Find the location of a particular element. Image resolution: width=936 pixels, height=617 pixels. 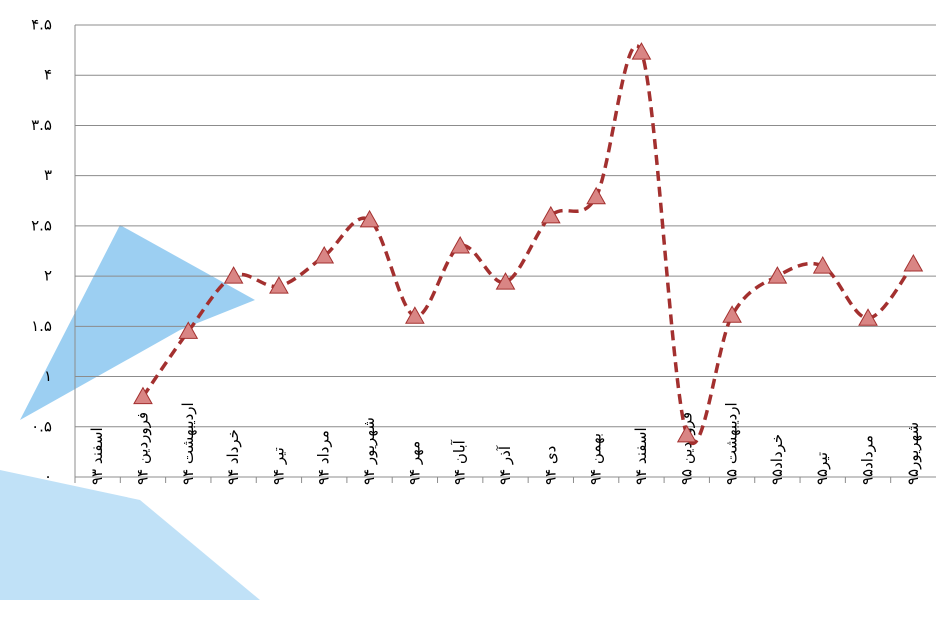

y-tick-label: ۲.۵ is located at coordinates (41, 225).